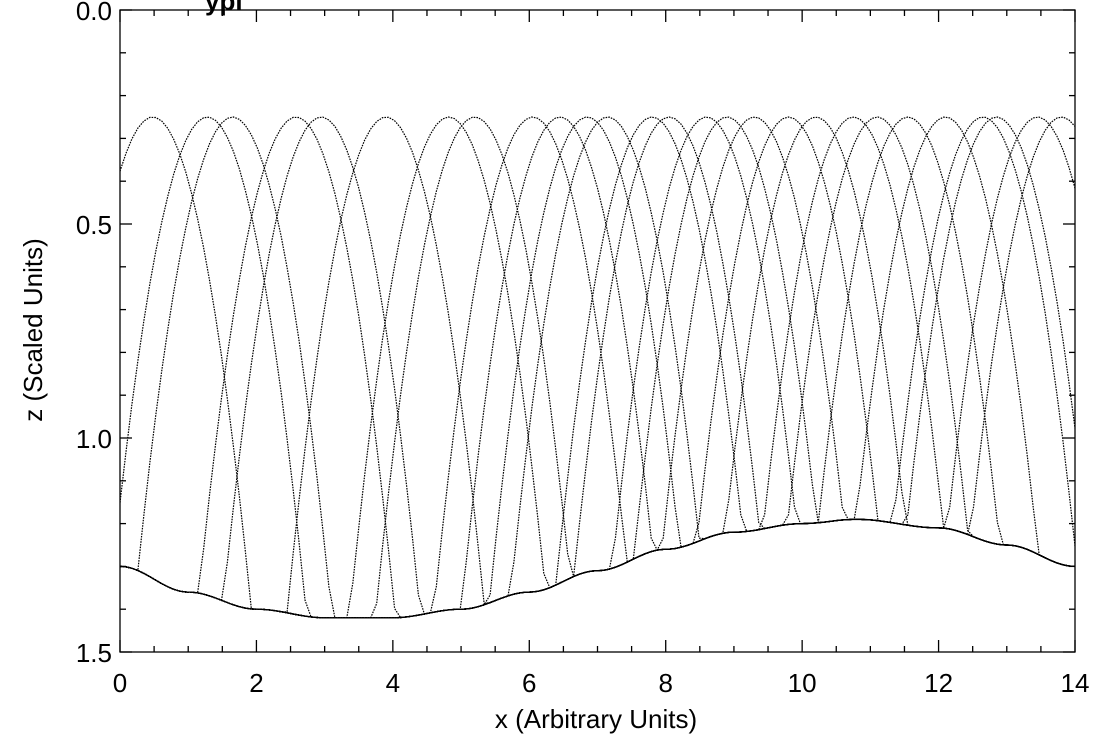 Image resolution: width=1101 pixels, height=741 pixels. What do you see at coordinates (94, 439) in the screenshot?
I see `y-tick-label: 1.0` at bounding box center [94, 439].